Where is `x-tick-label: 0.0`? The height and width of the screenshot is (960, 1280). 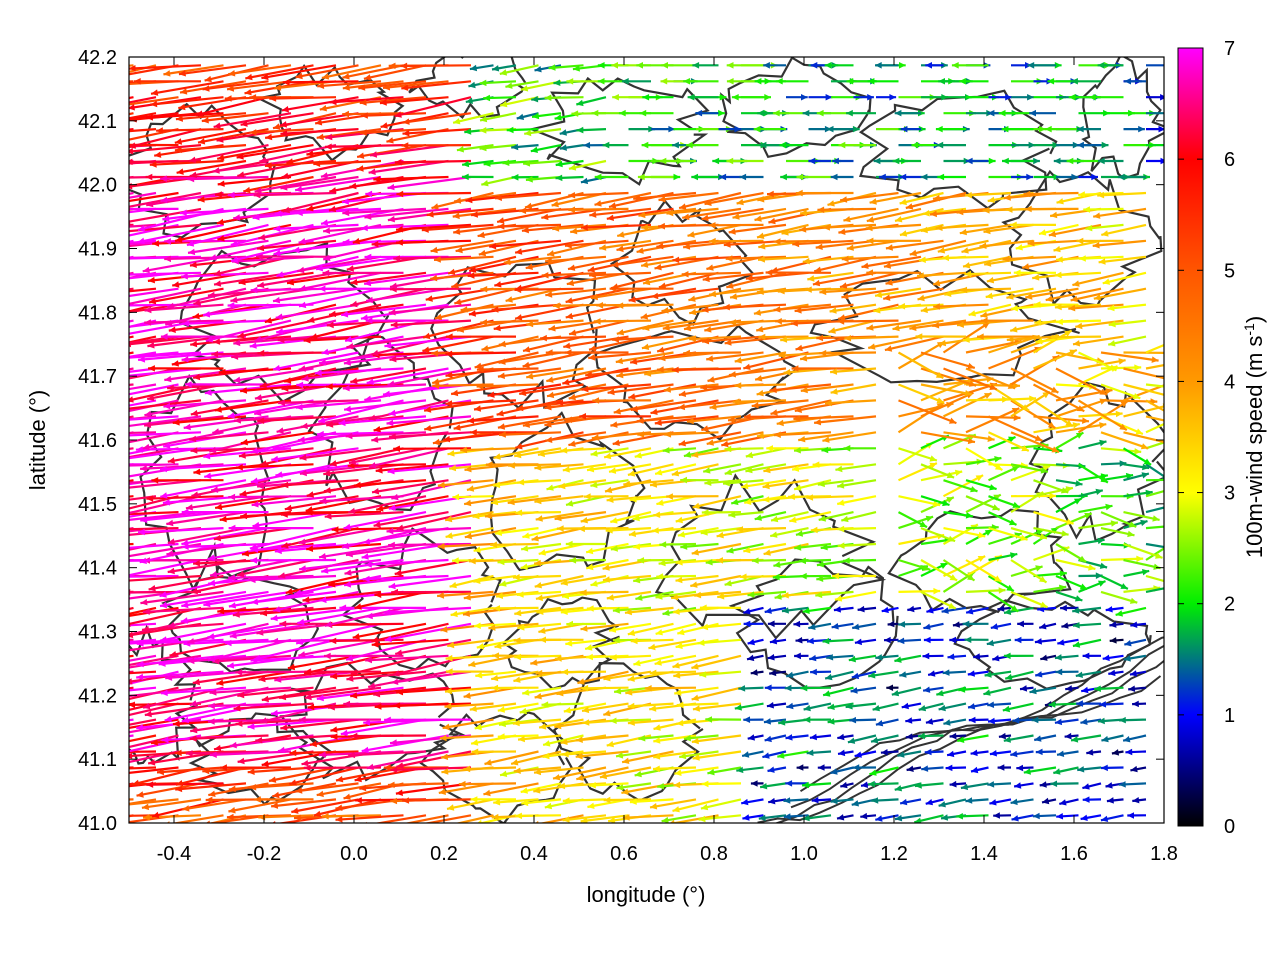 x-tick-label: 0.0 is located at coordinates (354, 854).